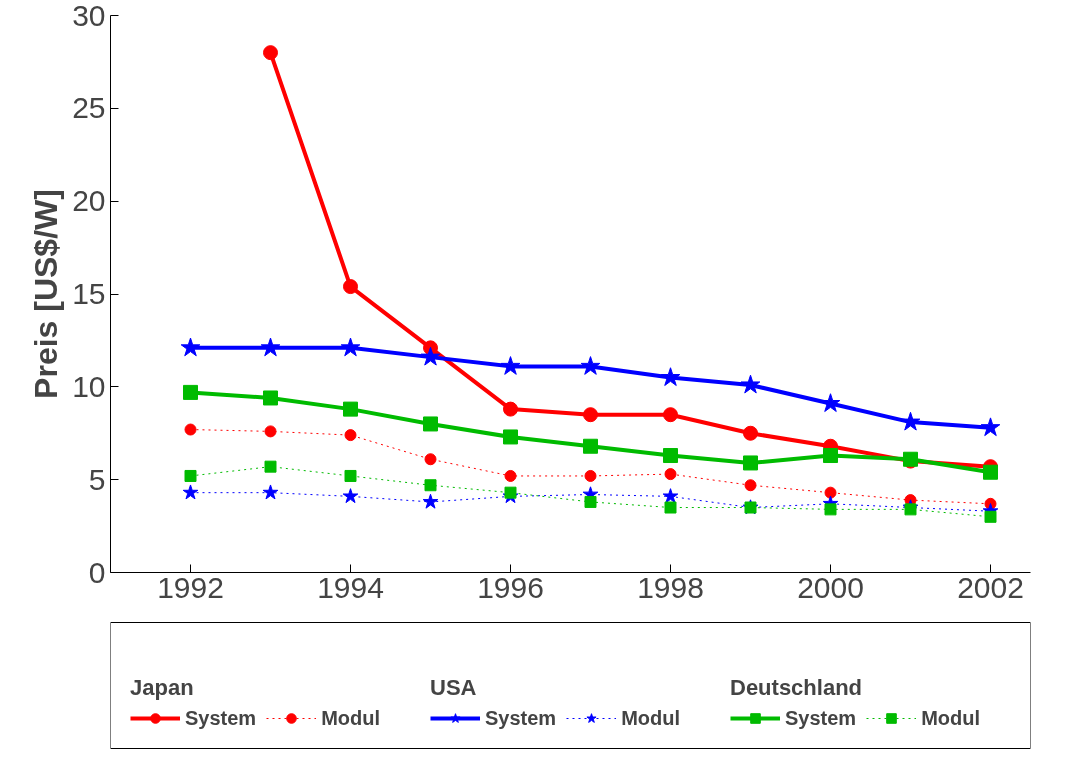 The image size is (1065, 764). I want to click on y-tick-label: 5, so click(97, 479).